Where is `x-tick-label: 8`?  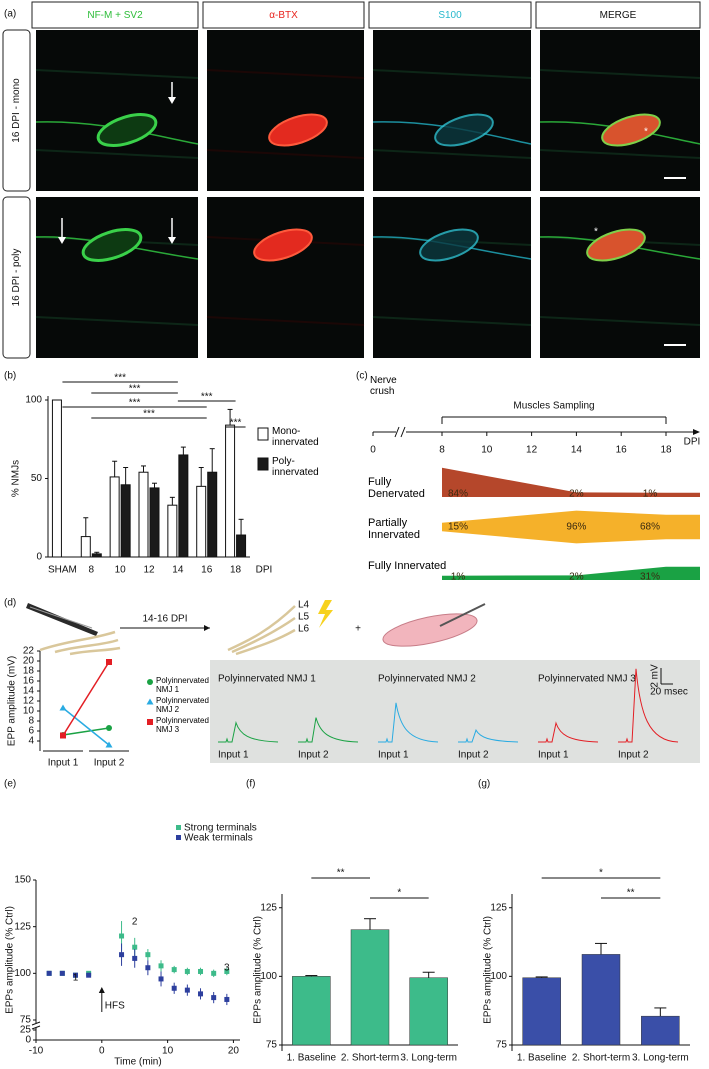 x-tick-label: 8 is located at coordinates (442, 450).